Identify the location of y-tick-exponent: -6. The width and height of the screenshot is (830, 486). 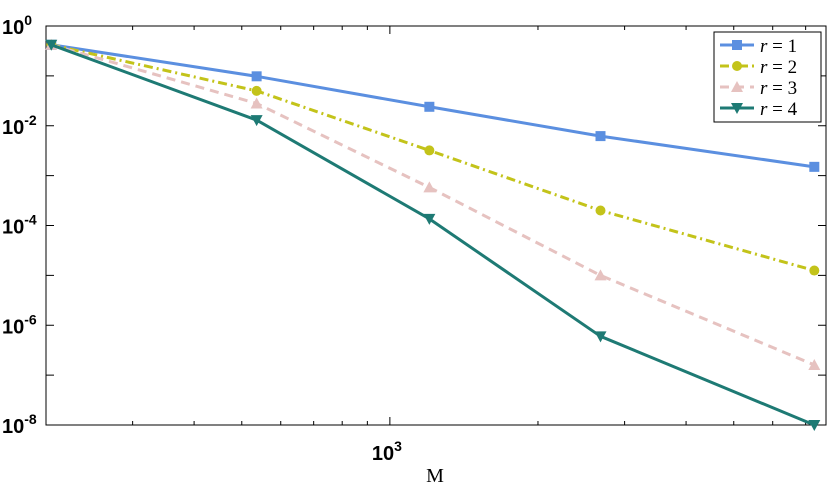
(30, 319).